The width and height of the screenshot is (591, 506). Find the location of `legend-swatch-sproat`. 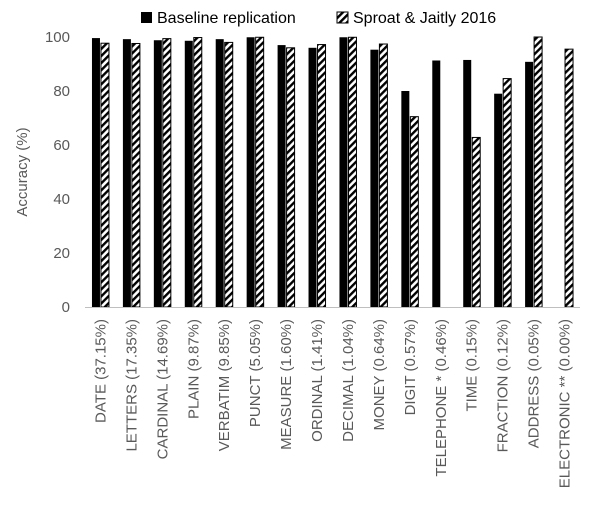

legend-swatch-sproat is located at coordinates (342, 17).